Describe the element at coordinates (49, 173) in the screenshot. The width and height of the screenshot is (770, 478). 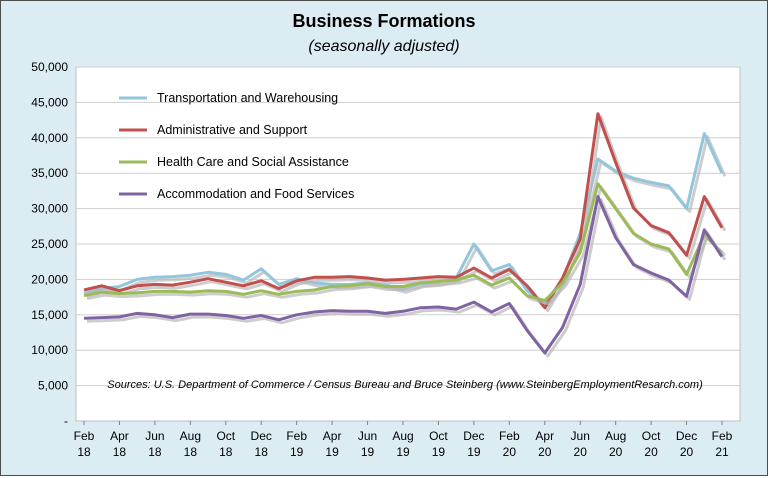
I see `y-tick-label: 35,000` at that location.